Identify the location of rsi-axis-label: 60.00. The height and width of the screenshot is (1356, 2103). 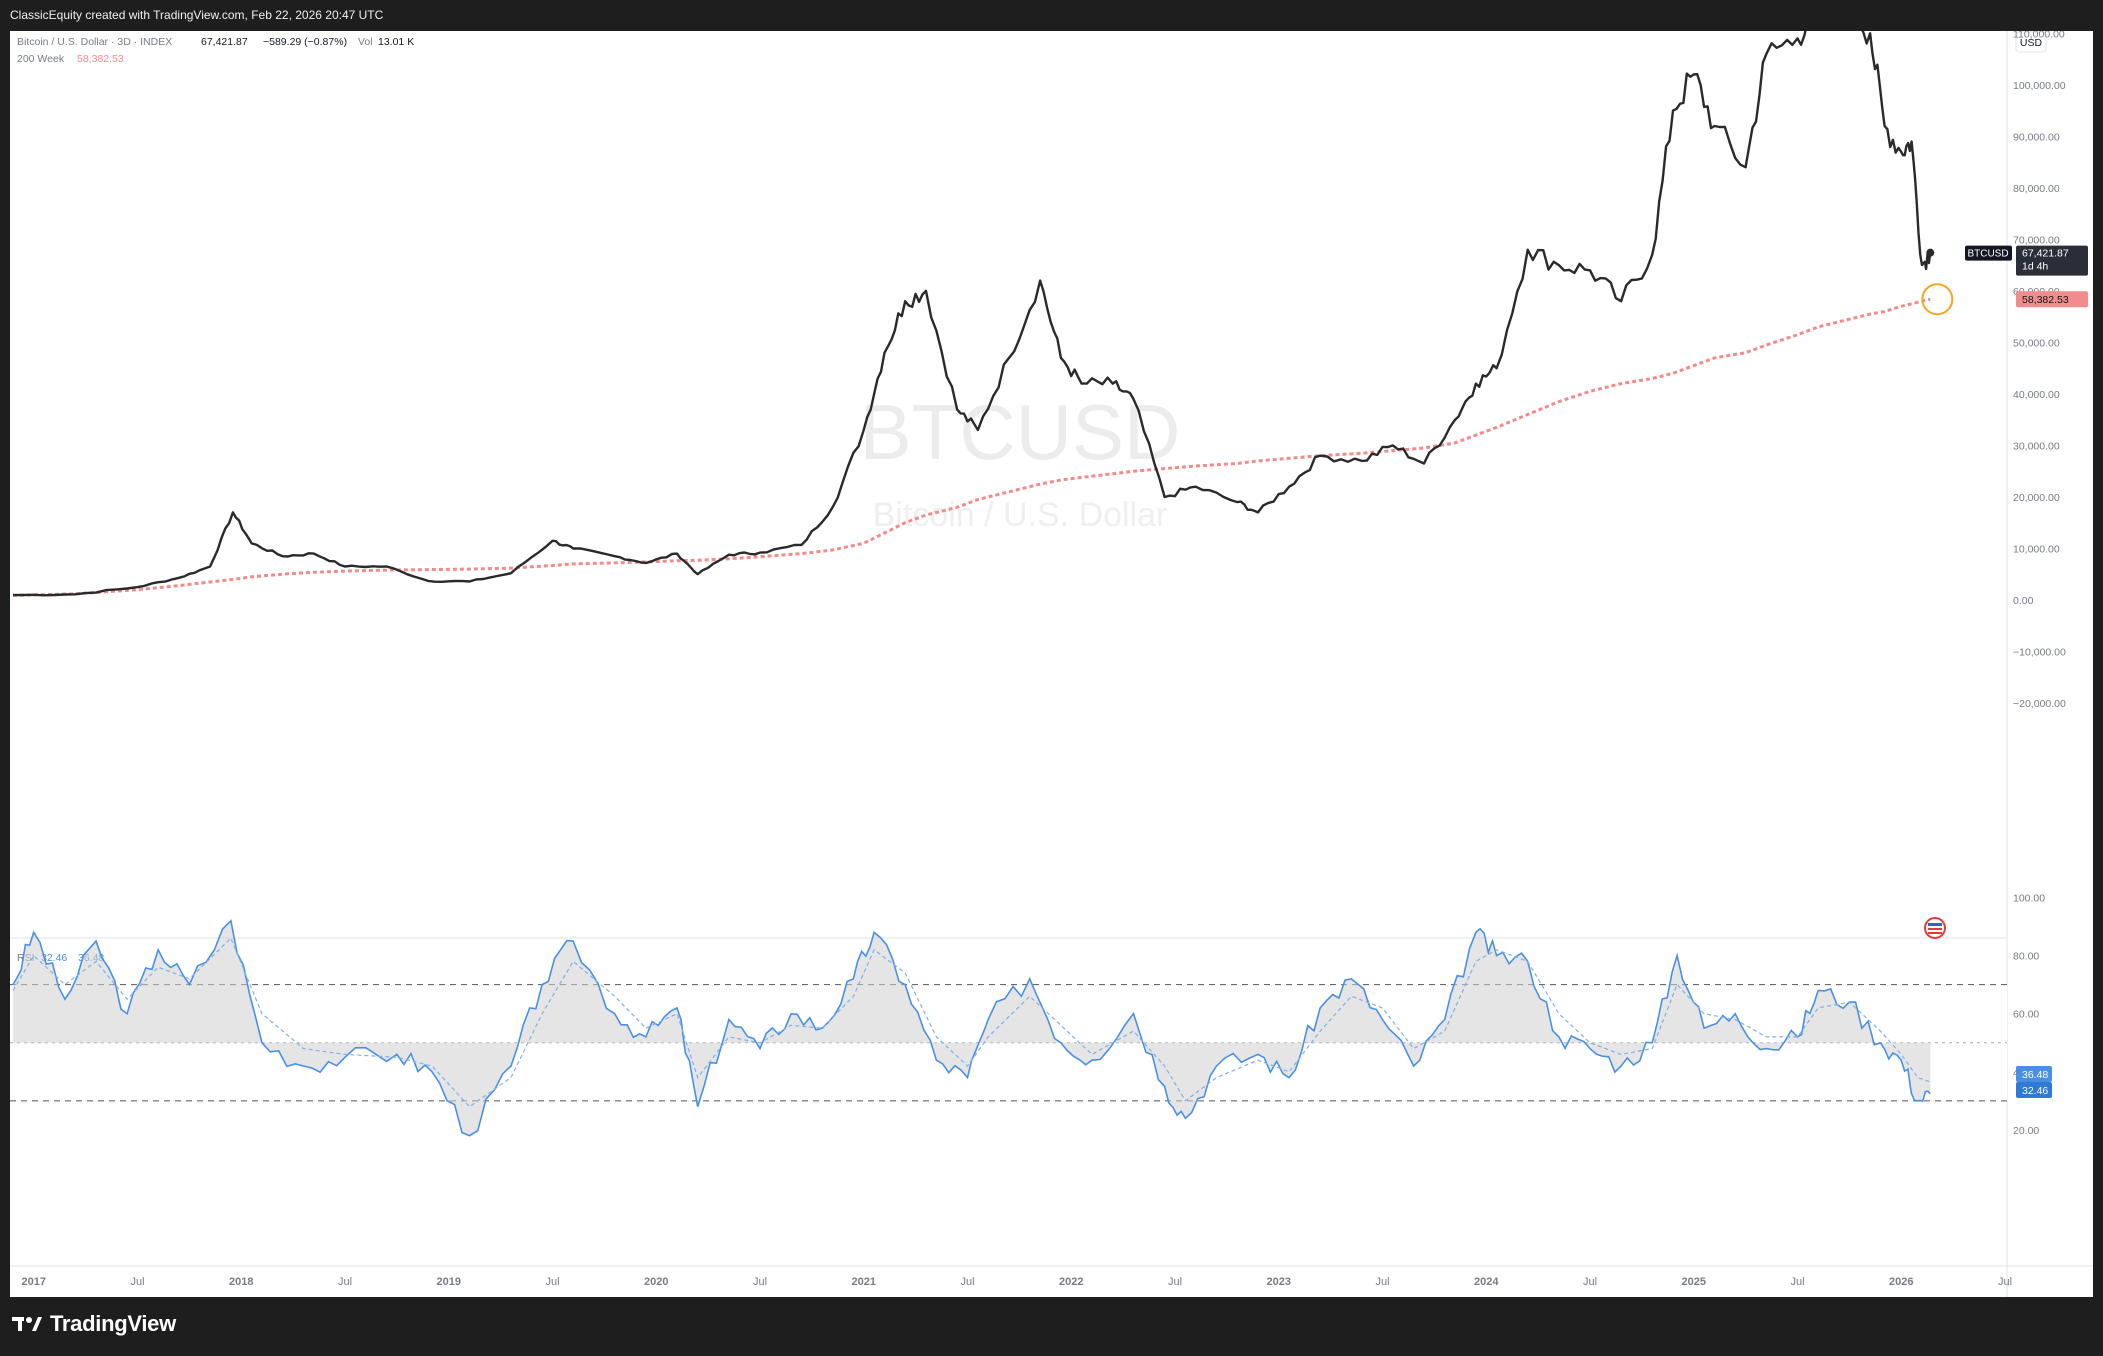
(2026, 1015).